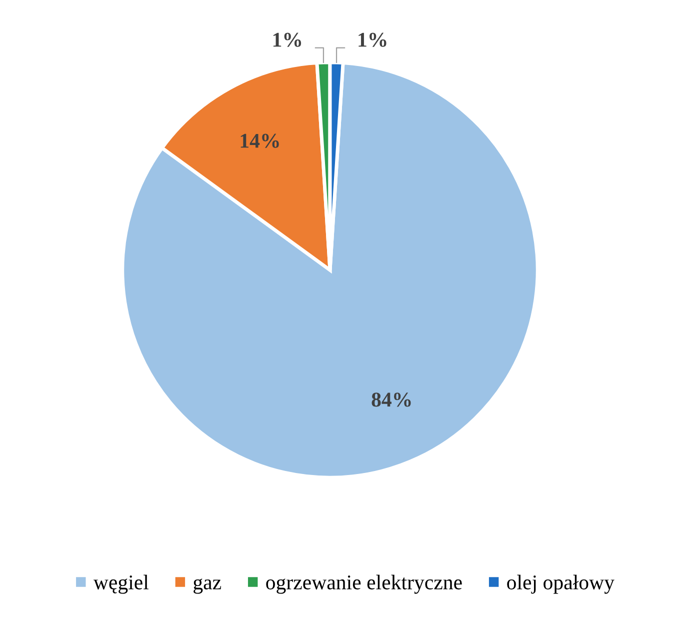 This screenshot has width=685, height=625. I want to click on legend-label: węgiel, so click(121, 584).